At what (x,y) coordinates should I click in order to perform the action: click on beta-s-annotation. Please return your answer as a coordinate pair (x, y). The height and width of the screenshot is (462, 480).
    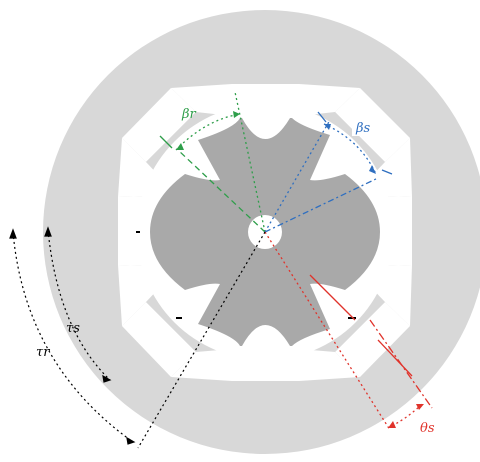
    Looking at the image, I should click on (328, 172).